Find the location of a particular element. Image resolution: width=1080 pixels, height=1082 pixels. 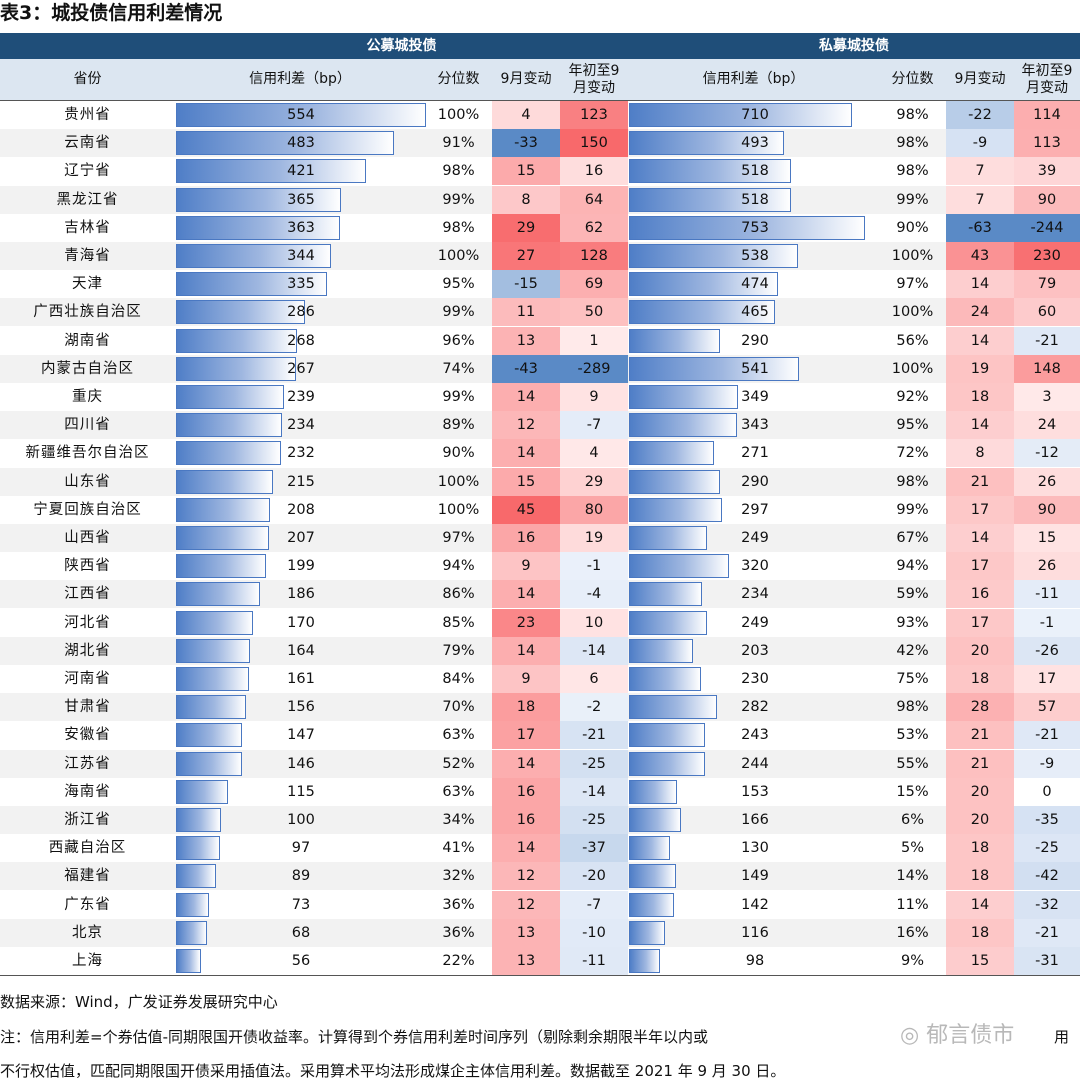

public-spread-value: 73 is located at coordinates (301, 904).